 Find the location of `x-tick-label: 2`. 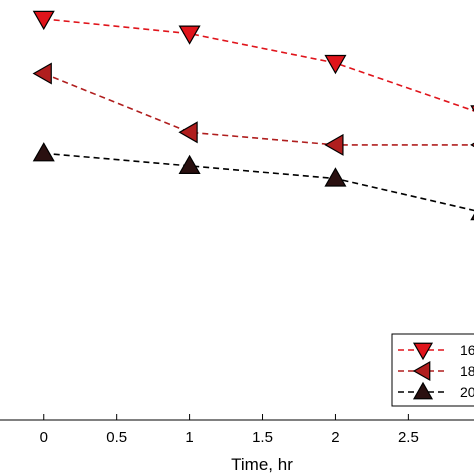

x-tick-label: 2 is located at coordinates (335, 437).